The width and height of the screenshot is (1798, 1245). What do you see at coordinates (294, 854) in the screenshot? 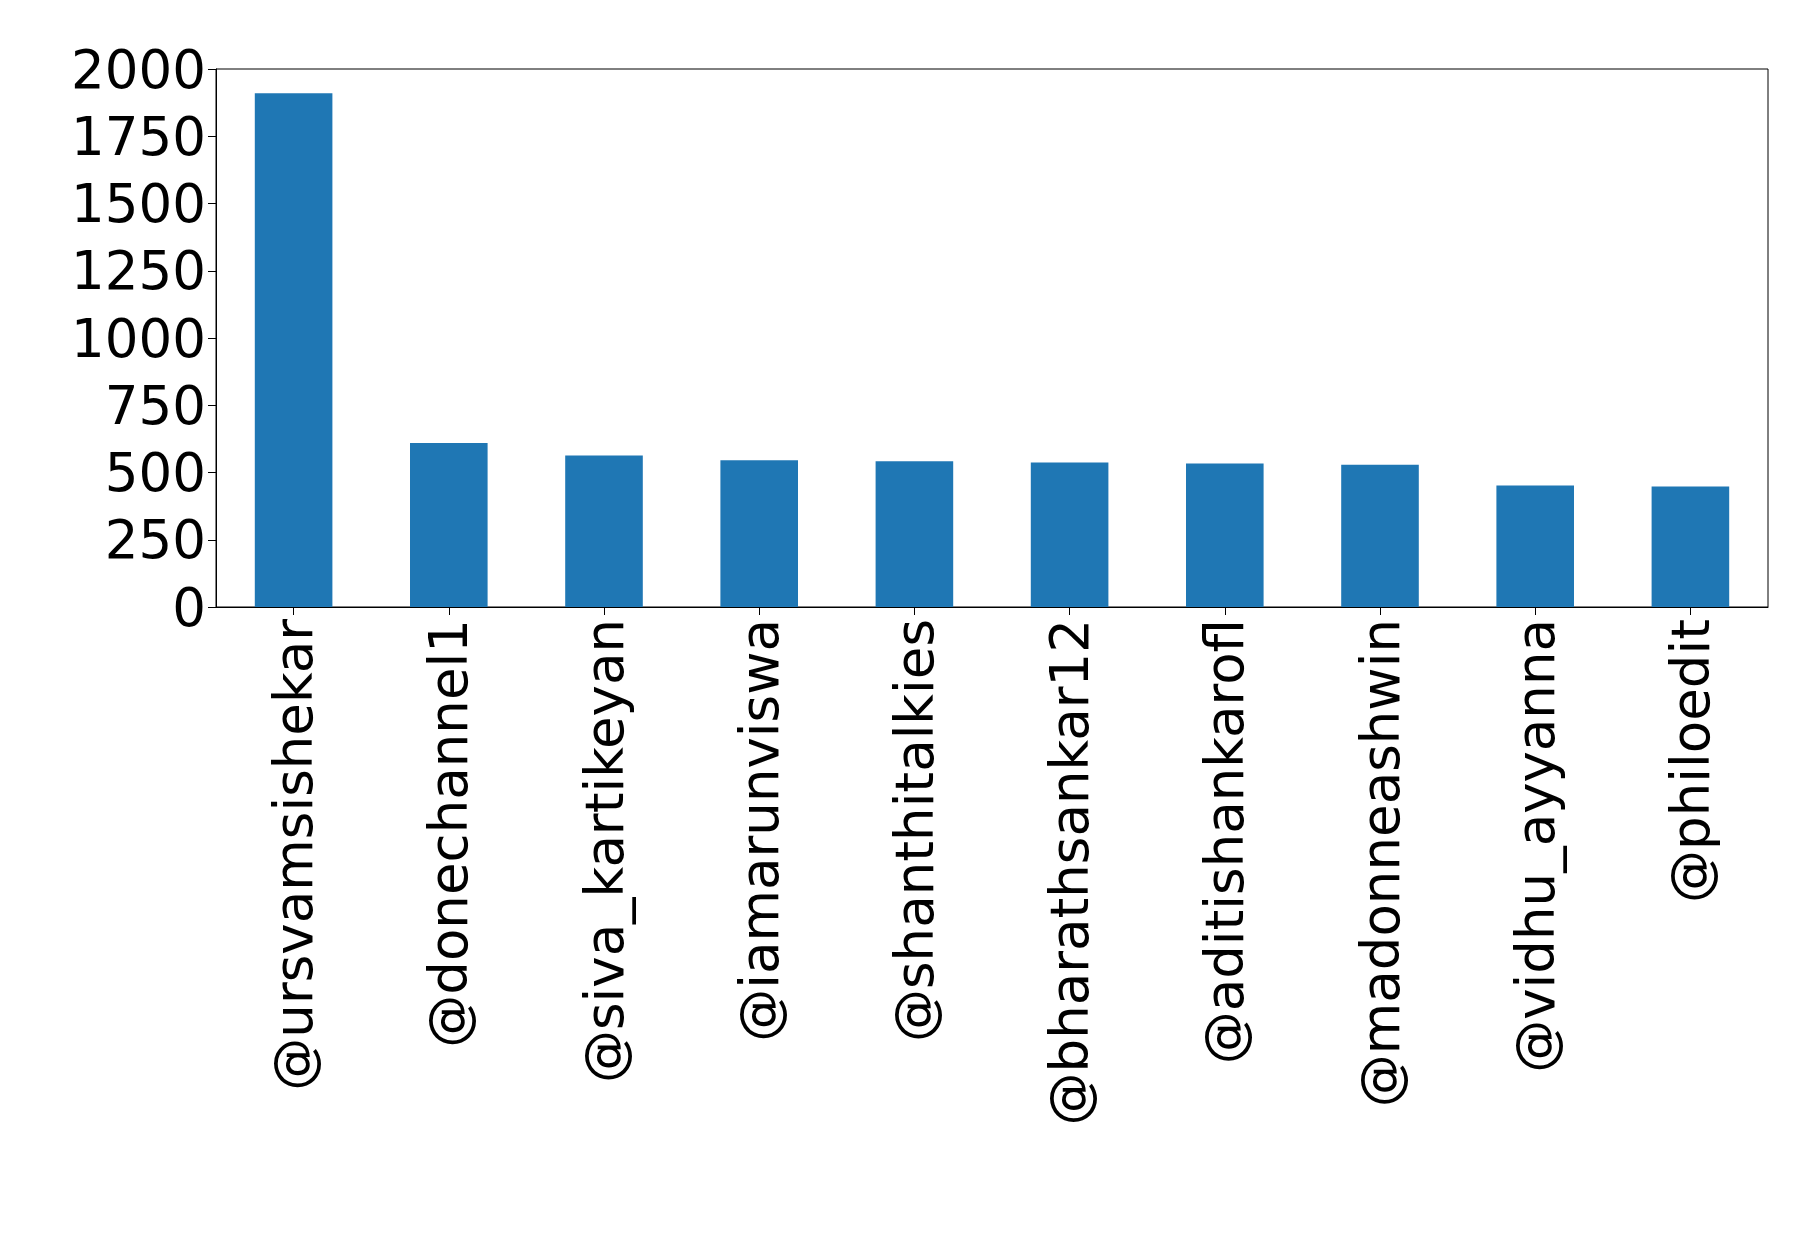
I see `x-tick-label: @ursvamsishekar` at bounding box center [294, 854].